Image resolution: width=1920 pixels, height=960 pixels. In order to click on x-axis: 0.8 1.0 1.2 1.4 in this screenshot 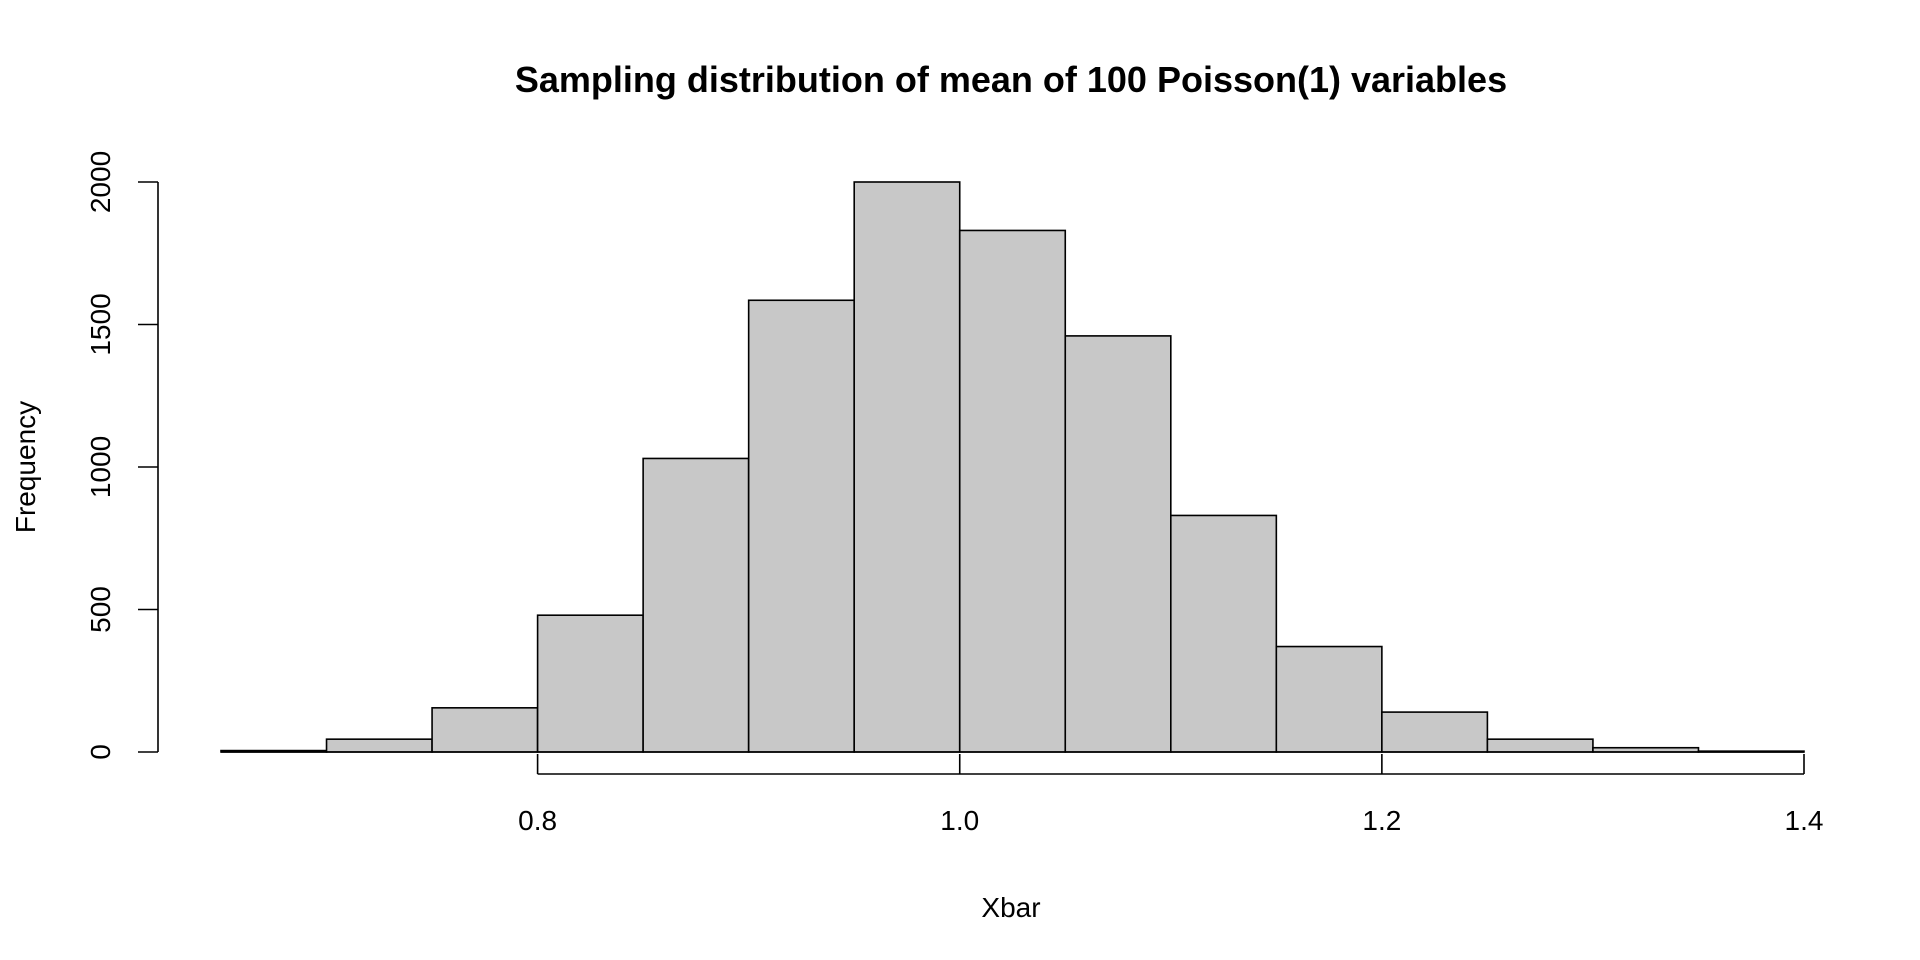, I will do `click(1170, 795)`.